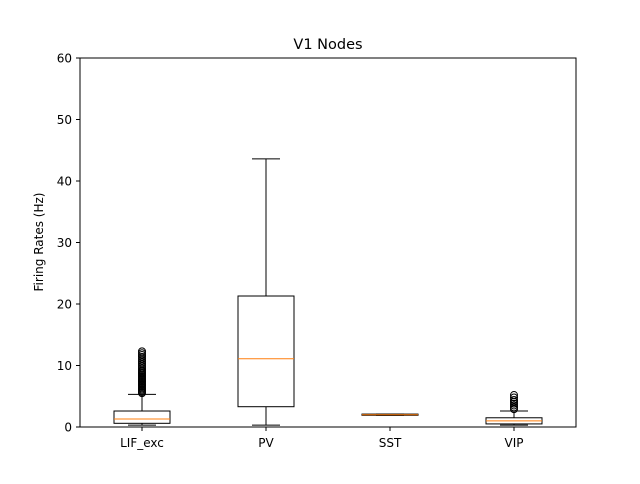  Describe the element at coordinates (64, 120) in the screenshot. I see `y-tick-label: 50` at that location.